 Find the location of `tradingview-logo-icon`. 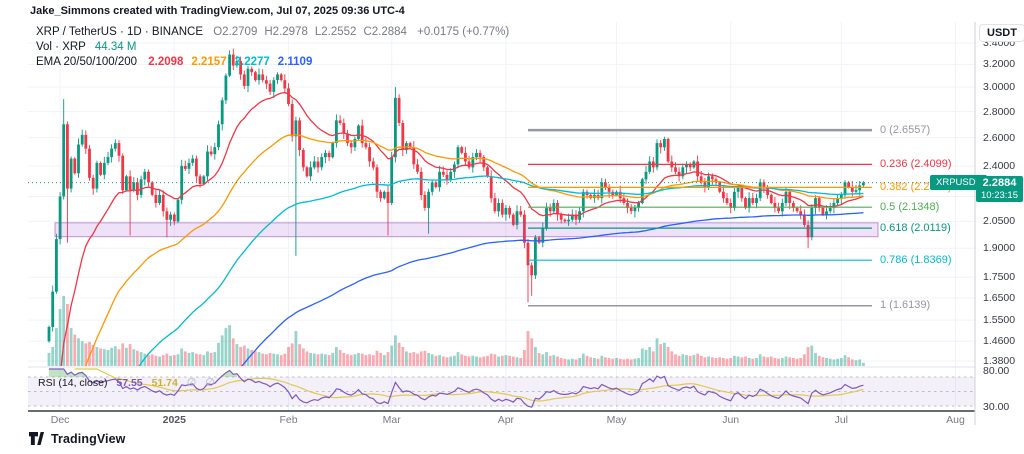

tradingview-logo-icon is located at coordinates (36, 438).